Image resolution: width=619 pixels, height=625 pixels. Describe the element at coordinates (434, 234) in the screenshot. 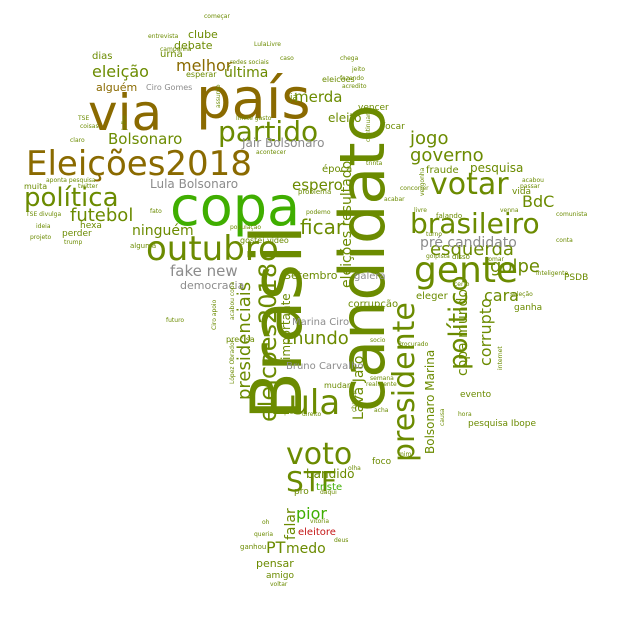

I see `word-turno: turno` at that location.